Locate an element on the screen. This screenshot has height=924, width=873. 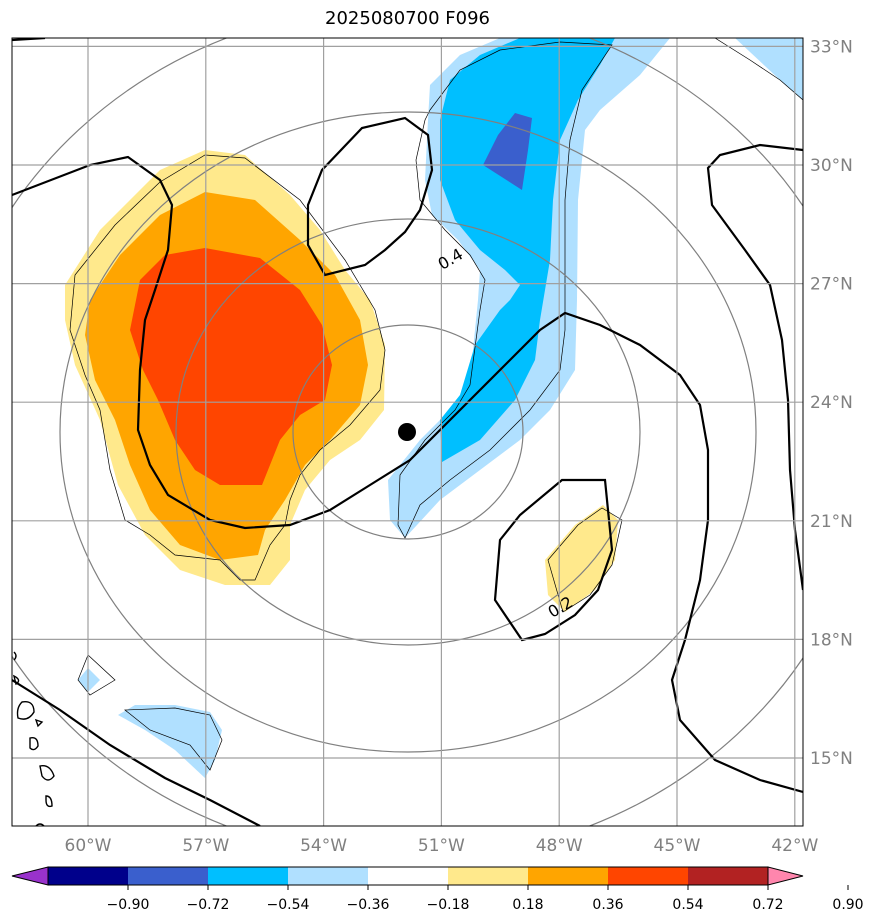
lat-tick-label: 21°N is located at coordinates (831, 522).